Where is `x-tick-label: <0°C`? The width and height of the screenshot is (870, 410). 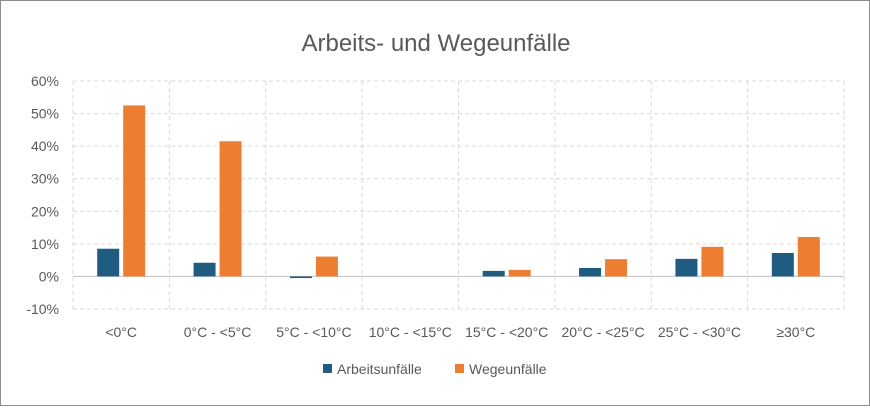 x-tick-label: <0°C is located at coordinates (121, 332).